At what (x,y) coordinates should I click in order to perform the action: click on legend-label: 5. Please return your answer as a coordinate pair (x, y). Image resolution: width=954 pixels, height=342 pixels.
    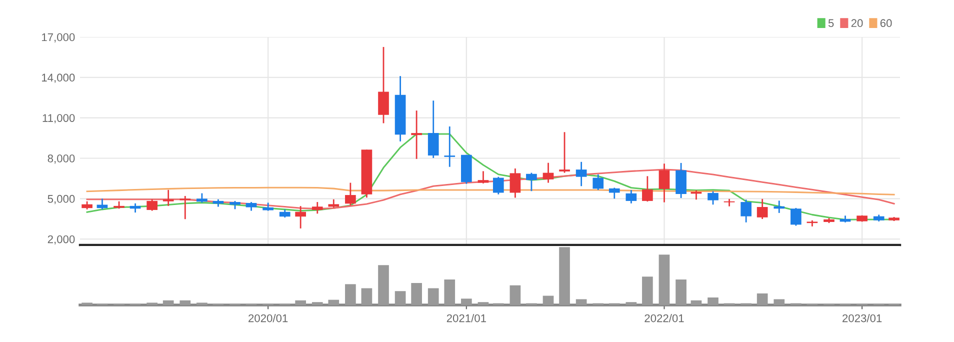
    Looking at the image, I should click on (831, 23).